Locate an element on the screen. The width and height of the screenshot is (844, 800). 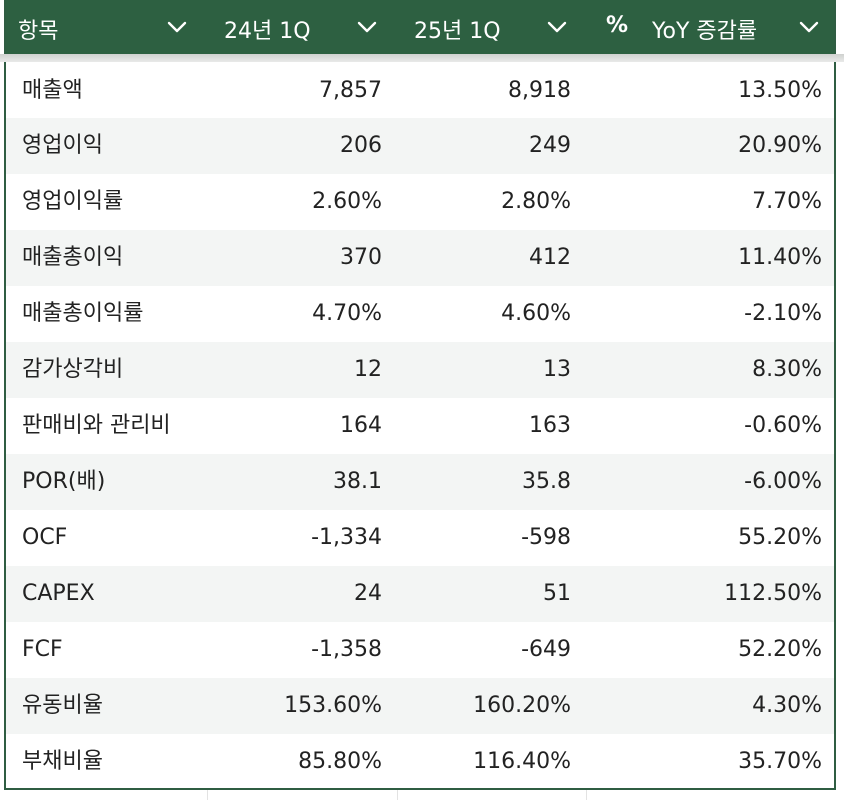
value-cell: -6.00% is located at coordinates (783, 481).